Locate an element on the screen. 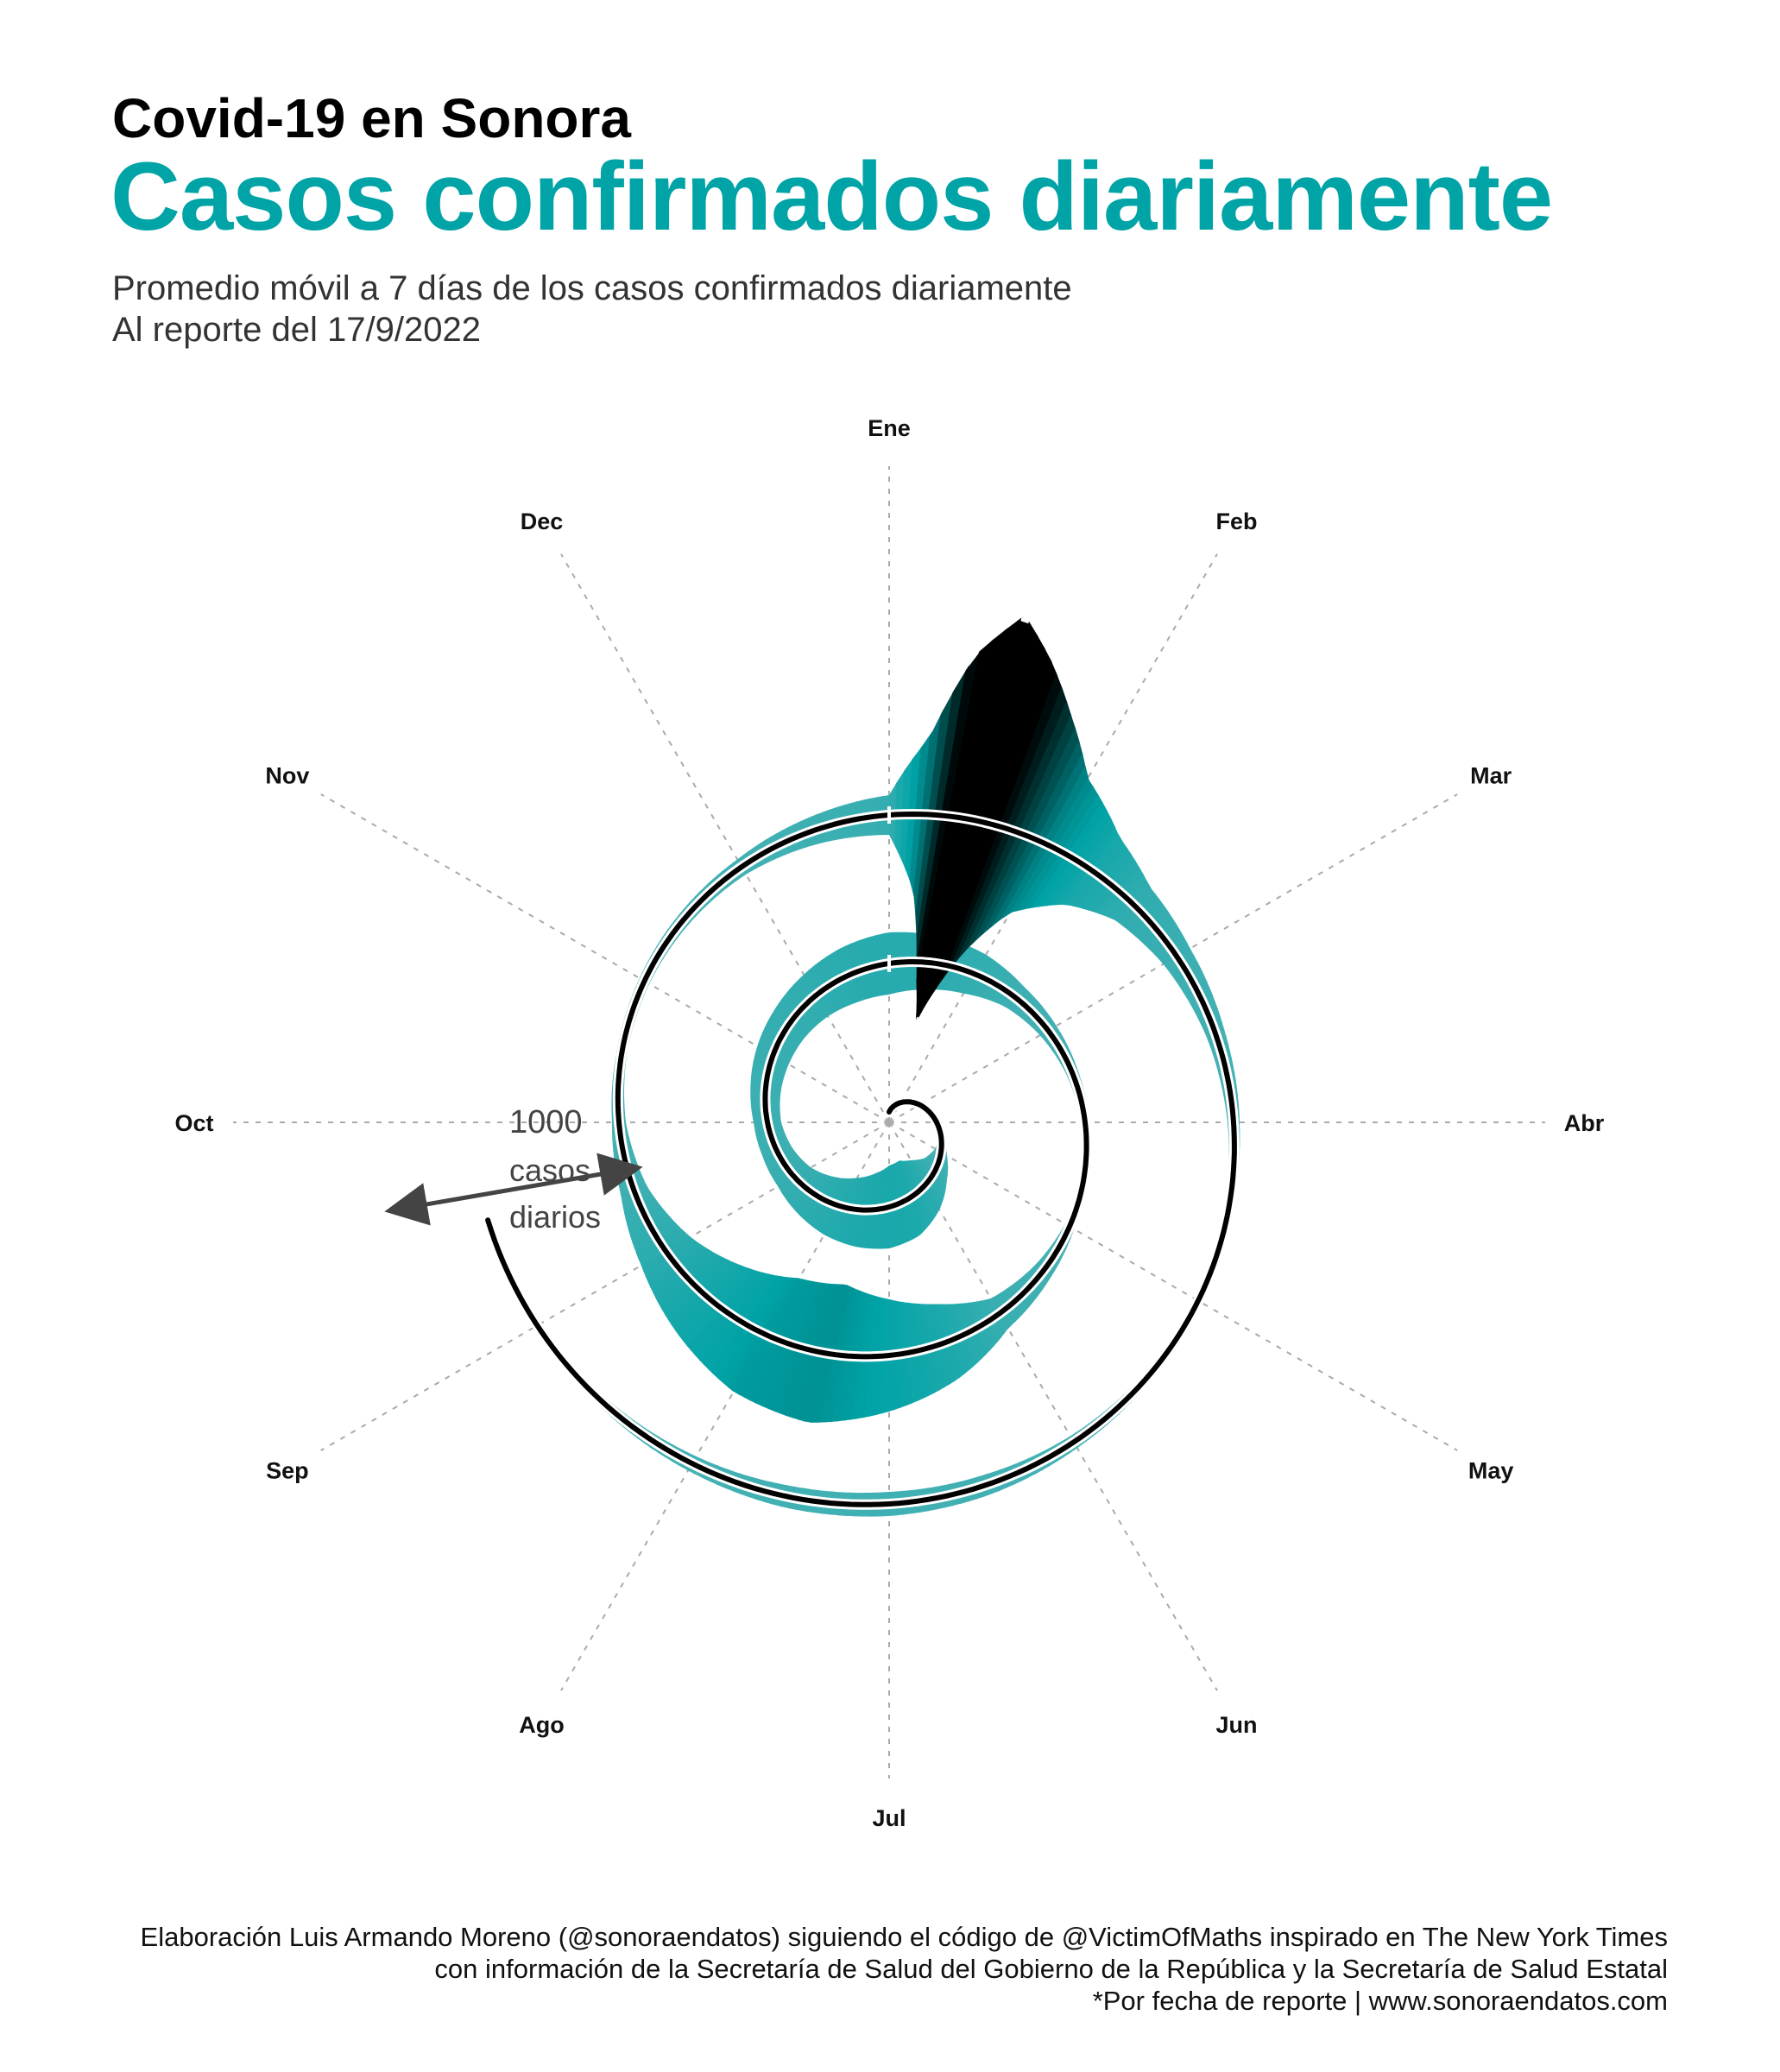  month-label-may: May is located at coordinates (1491, 1471).